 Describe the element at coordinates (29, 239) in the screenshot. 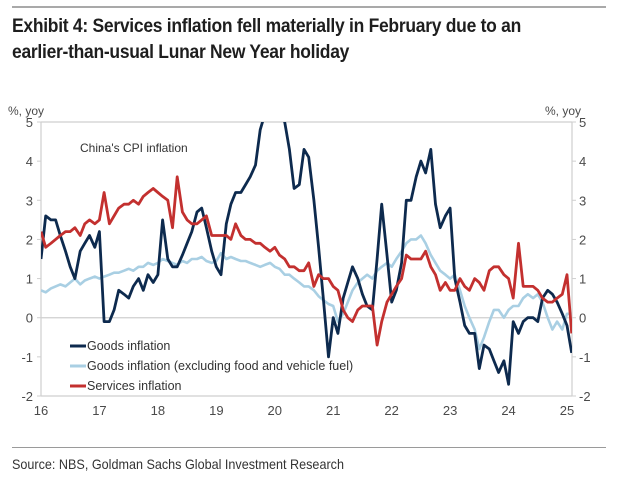

I see `y-tick-label-left: 2` at that location.